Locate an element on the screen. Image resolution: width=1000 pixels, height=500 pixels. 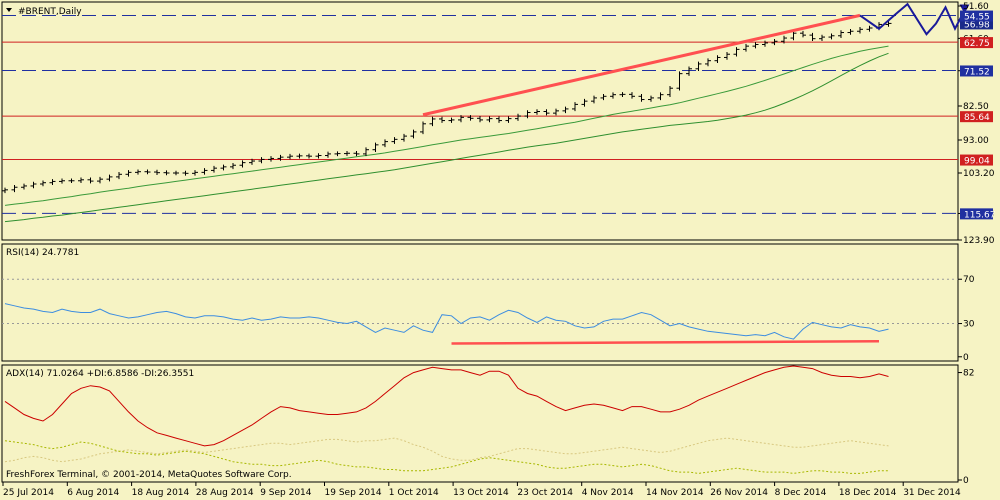
price-axis-label: 123.90 is located at coordinates (979, 241).